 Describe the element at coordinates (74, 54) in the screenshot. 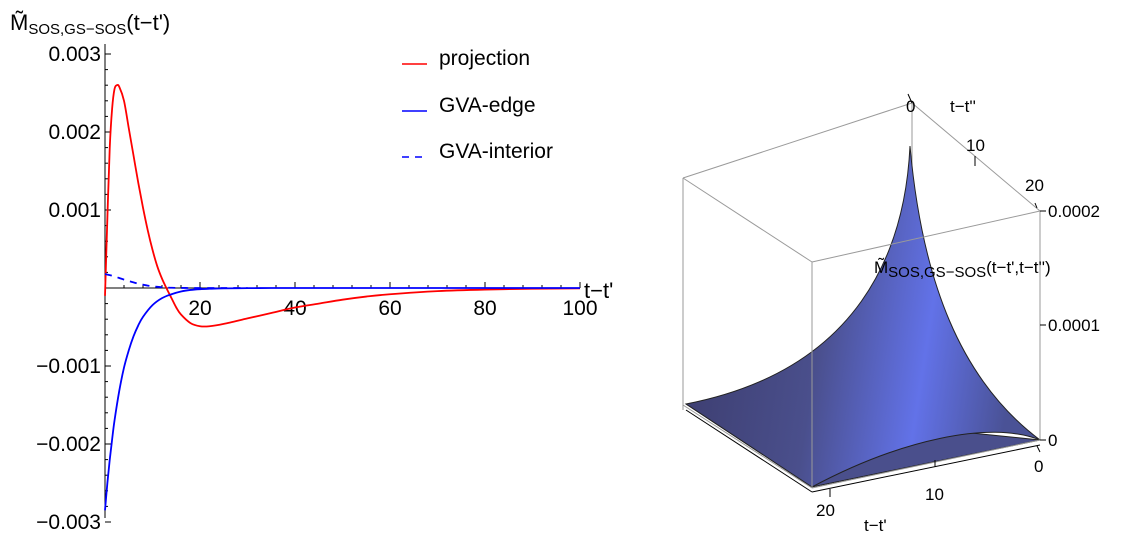

I see `y-tick-label: 0.003` at that location.